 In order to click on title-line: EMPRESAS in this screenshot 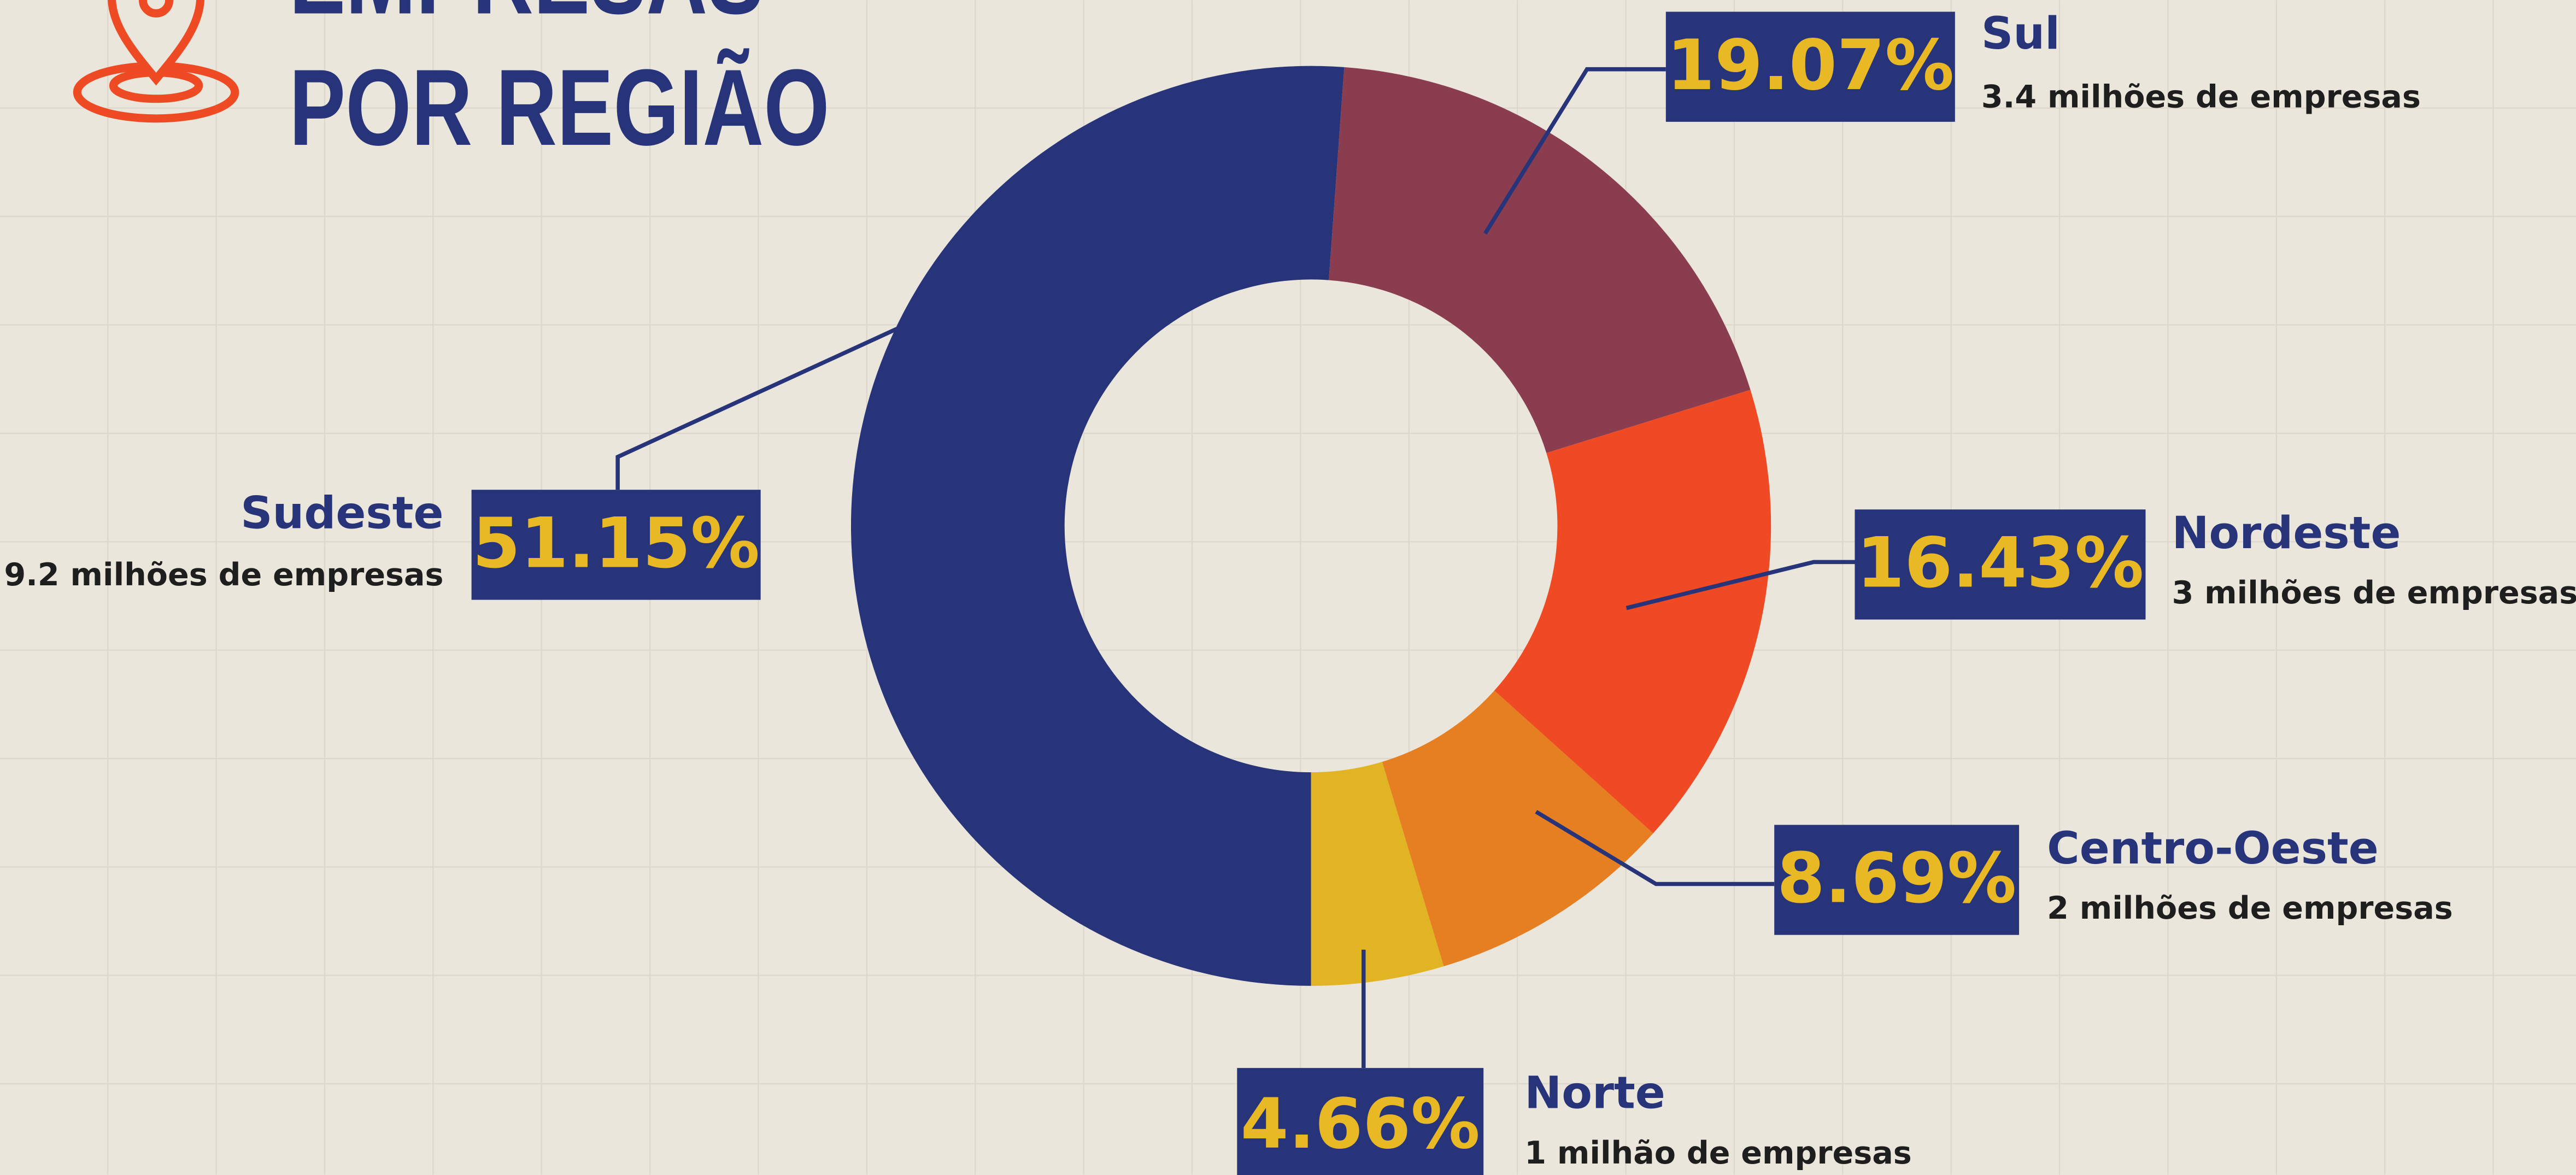, I will do `click(526, 18)`.